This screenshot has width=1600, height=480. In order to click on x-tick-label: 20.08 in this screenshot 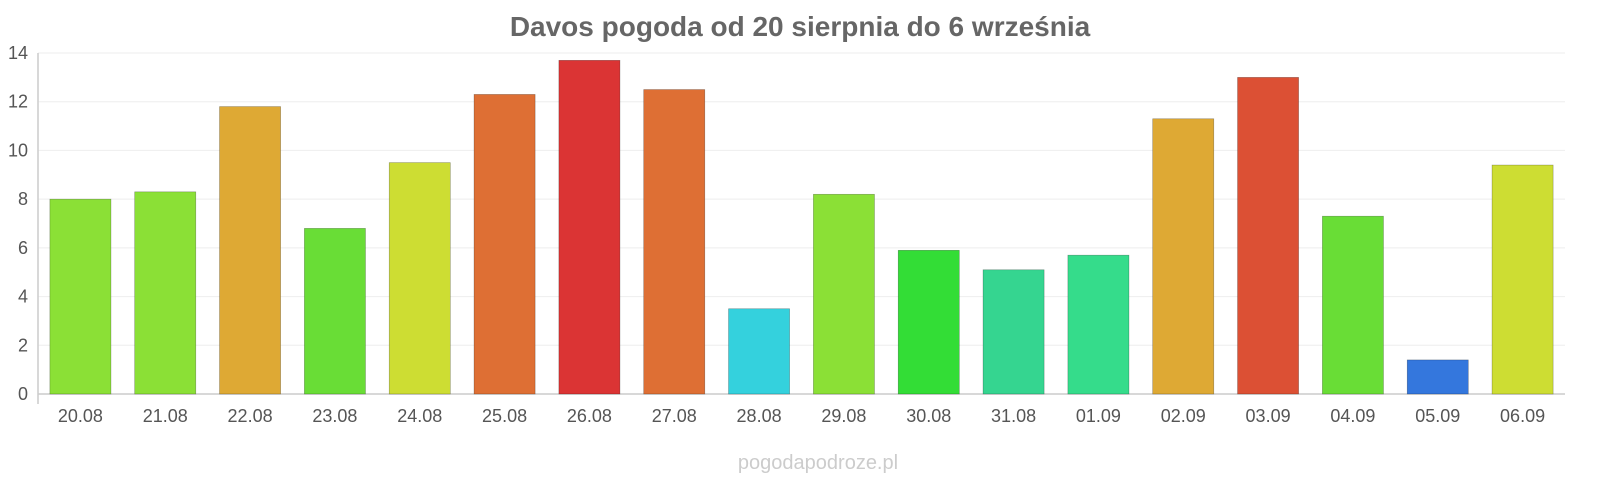, I will do `click(80, 416)`.